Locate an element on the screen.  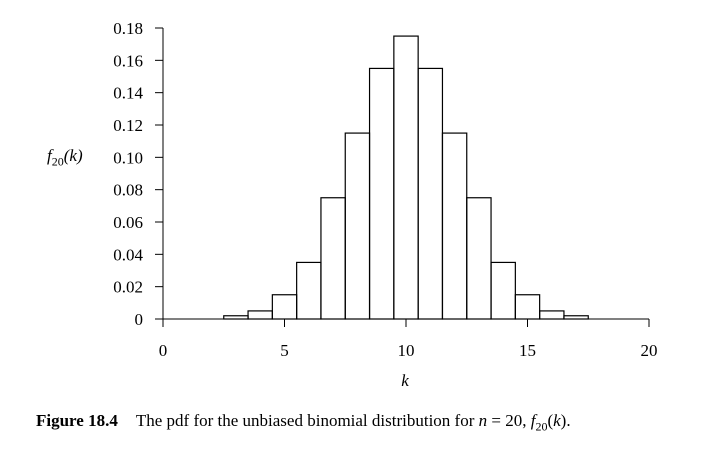
y-tick-label: 0.18 is located at coordinates (128, 28).